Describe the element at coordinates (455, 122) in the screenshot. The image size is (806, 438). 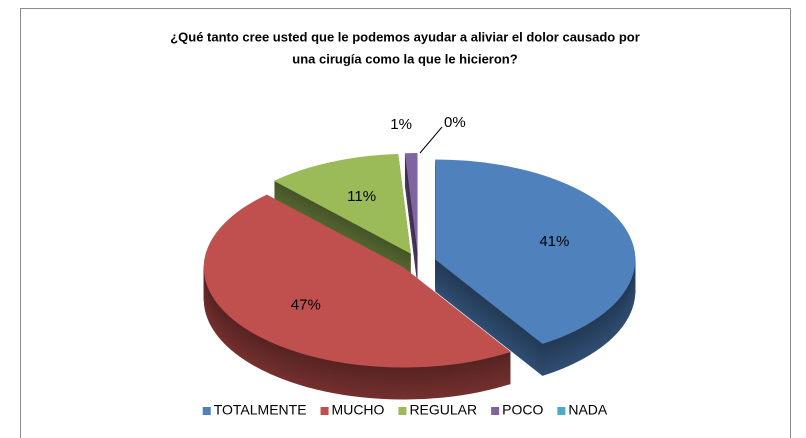
I see `data-label: 0%` at that location.